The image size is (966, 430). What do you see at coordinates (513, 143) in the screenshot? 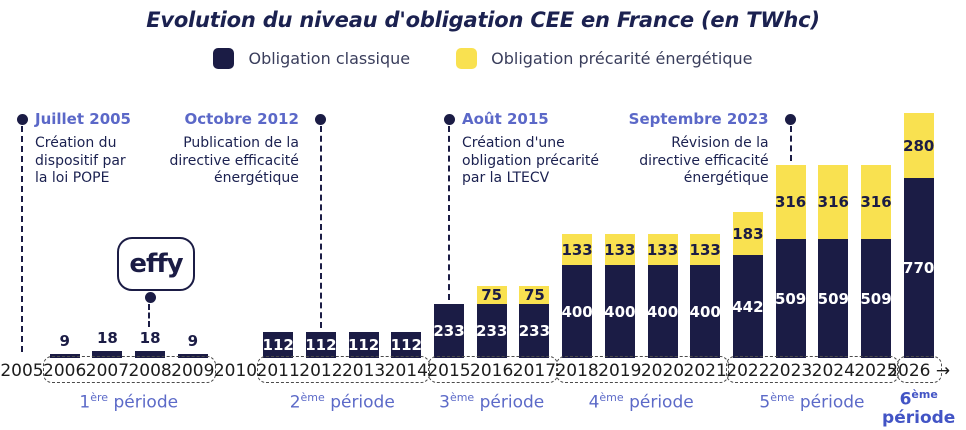
I see `timeline-event-text: Création d'une` at bounding box center [513, 143].